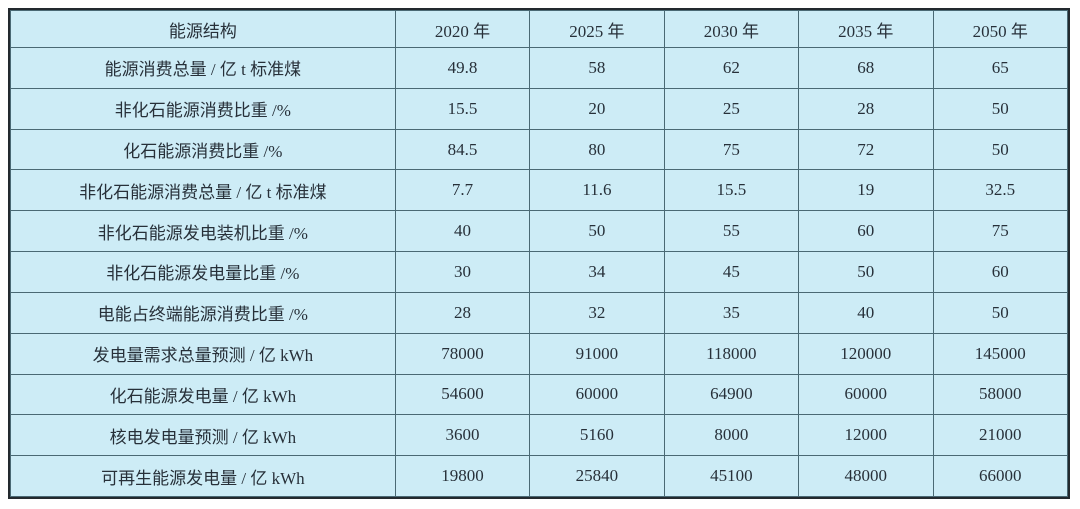  I want to click on table-cell: 25840, so click(597, 476).